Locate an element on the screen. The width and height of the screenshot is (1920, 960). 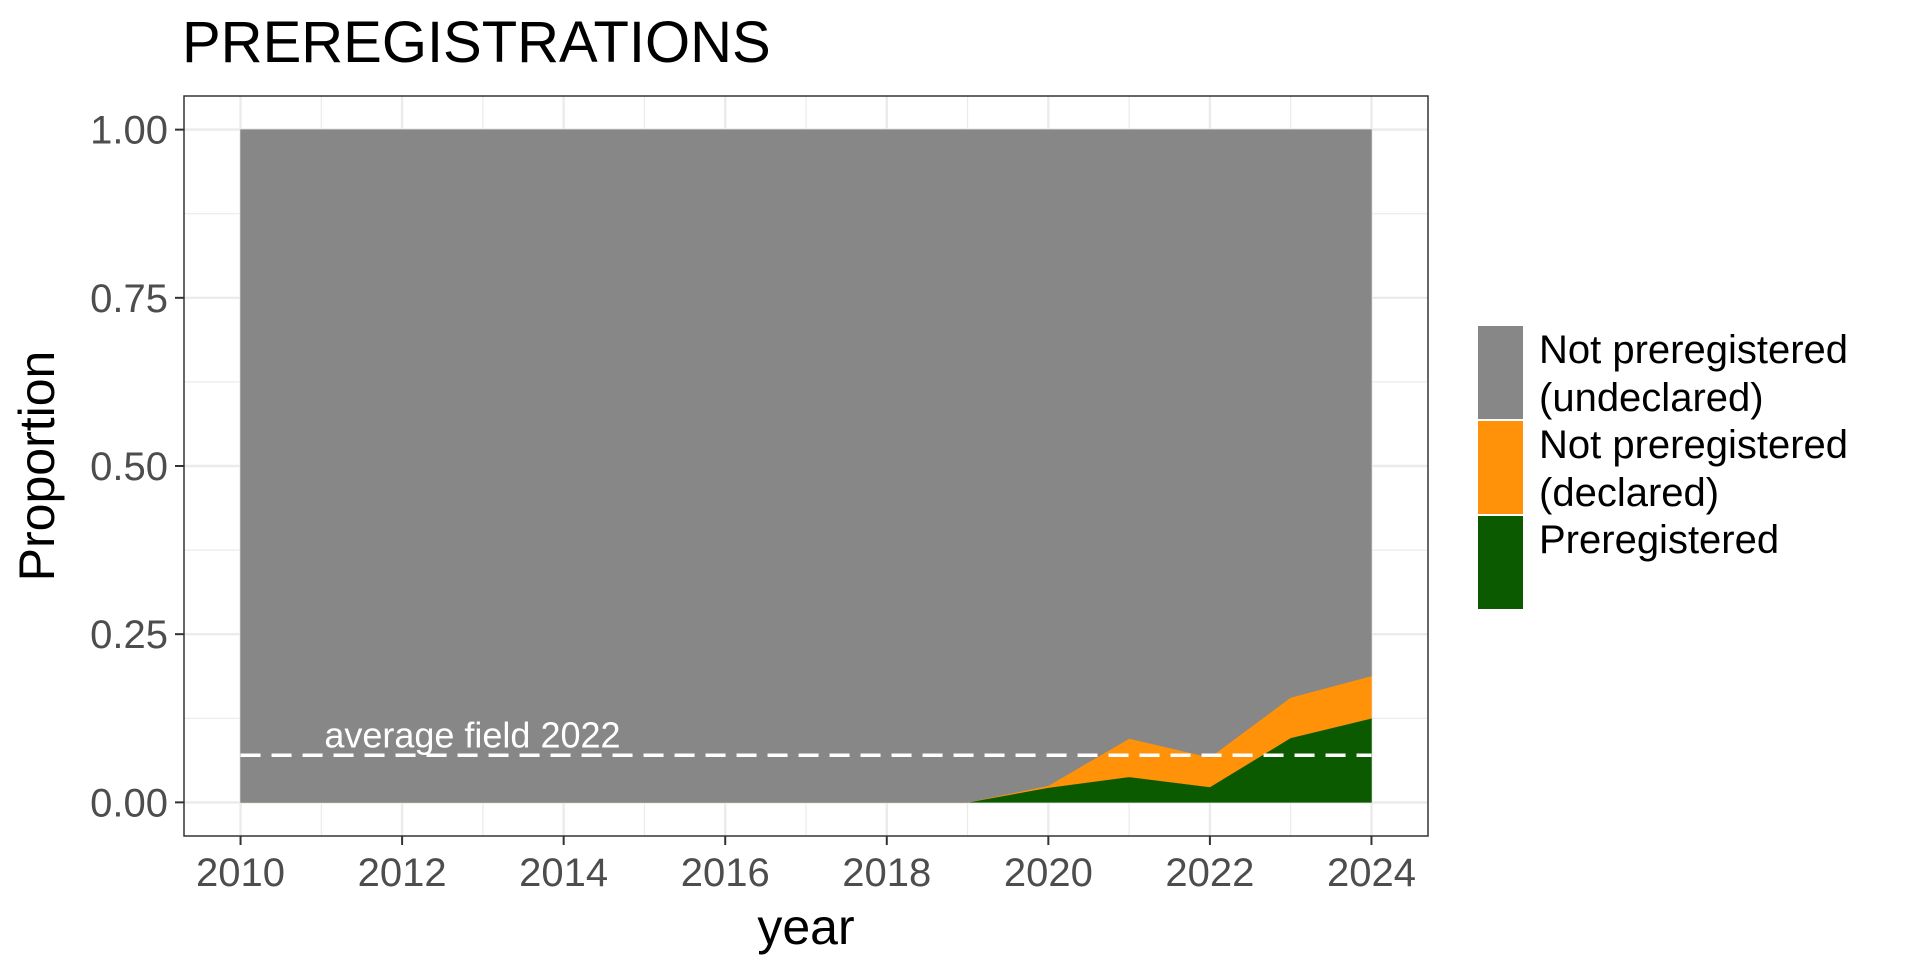
chart-title: PREREGISTRATIONS is located at coordinates (476, 42).